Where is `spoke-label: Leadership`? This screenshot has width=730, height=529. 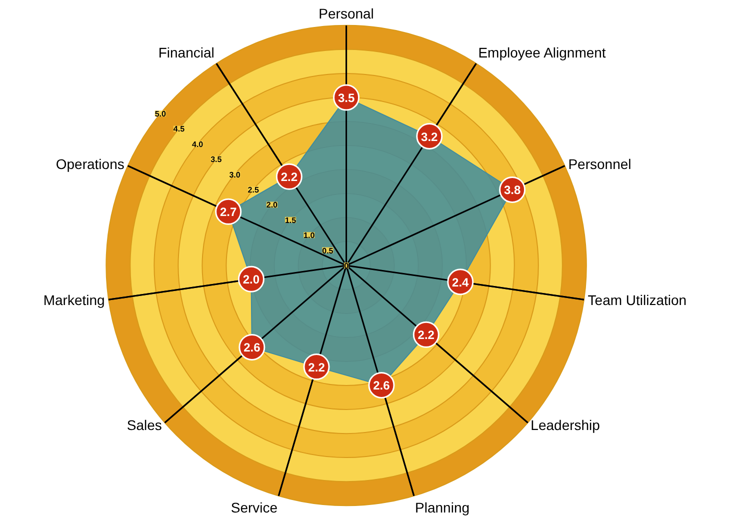
spoke-label: Leadership is located at coordinates (565, 425).